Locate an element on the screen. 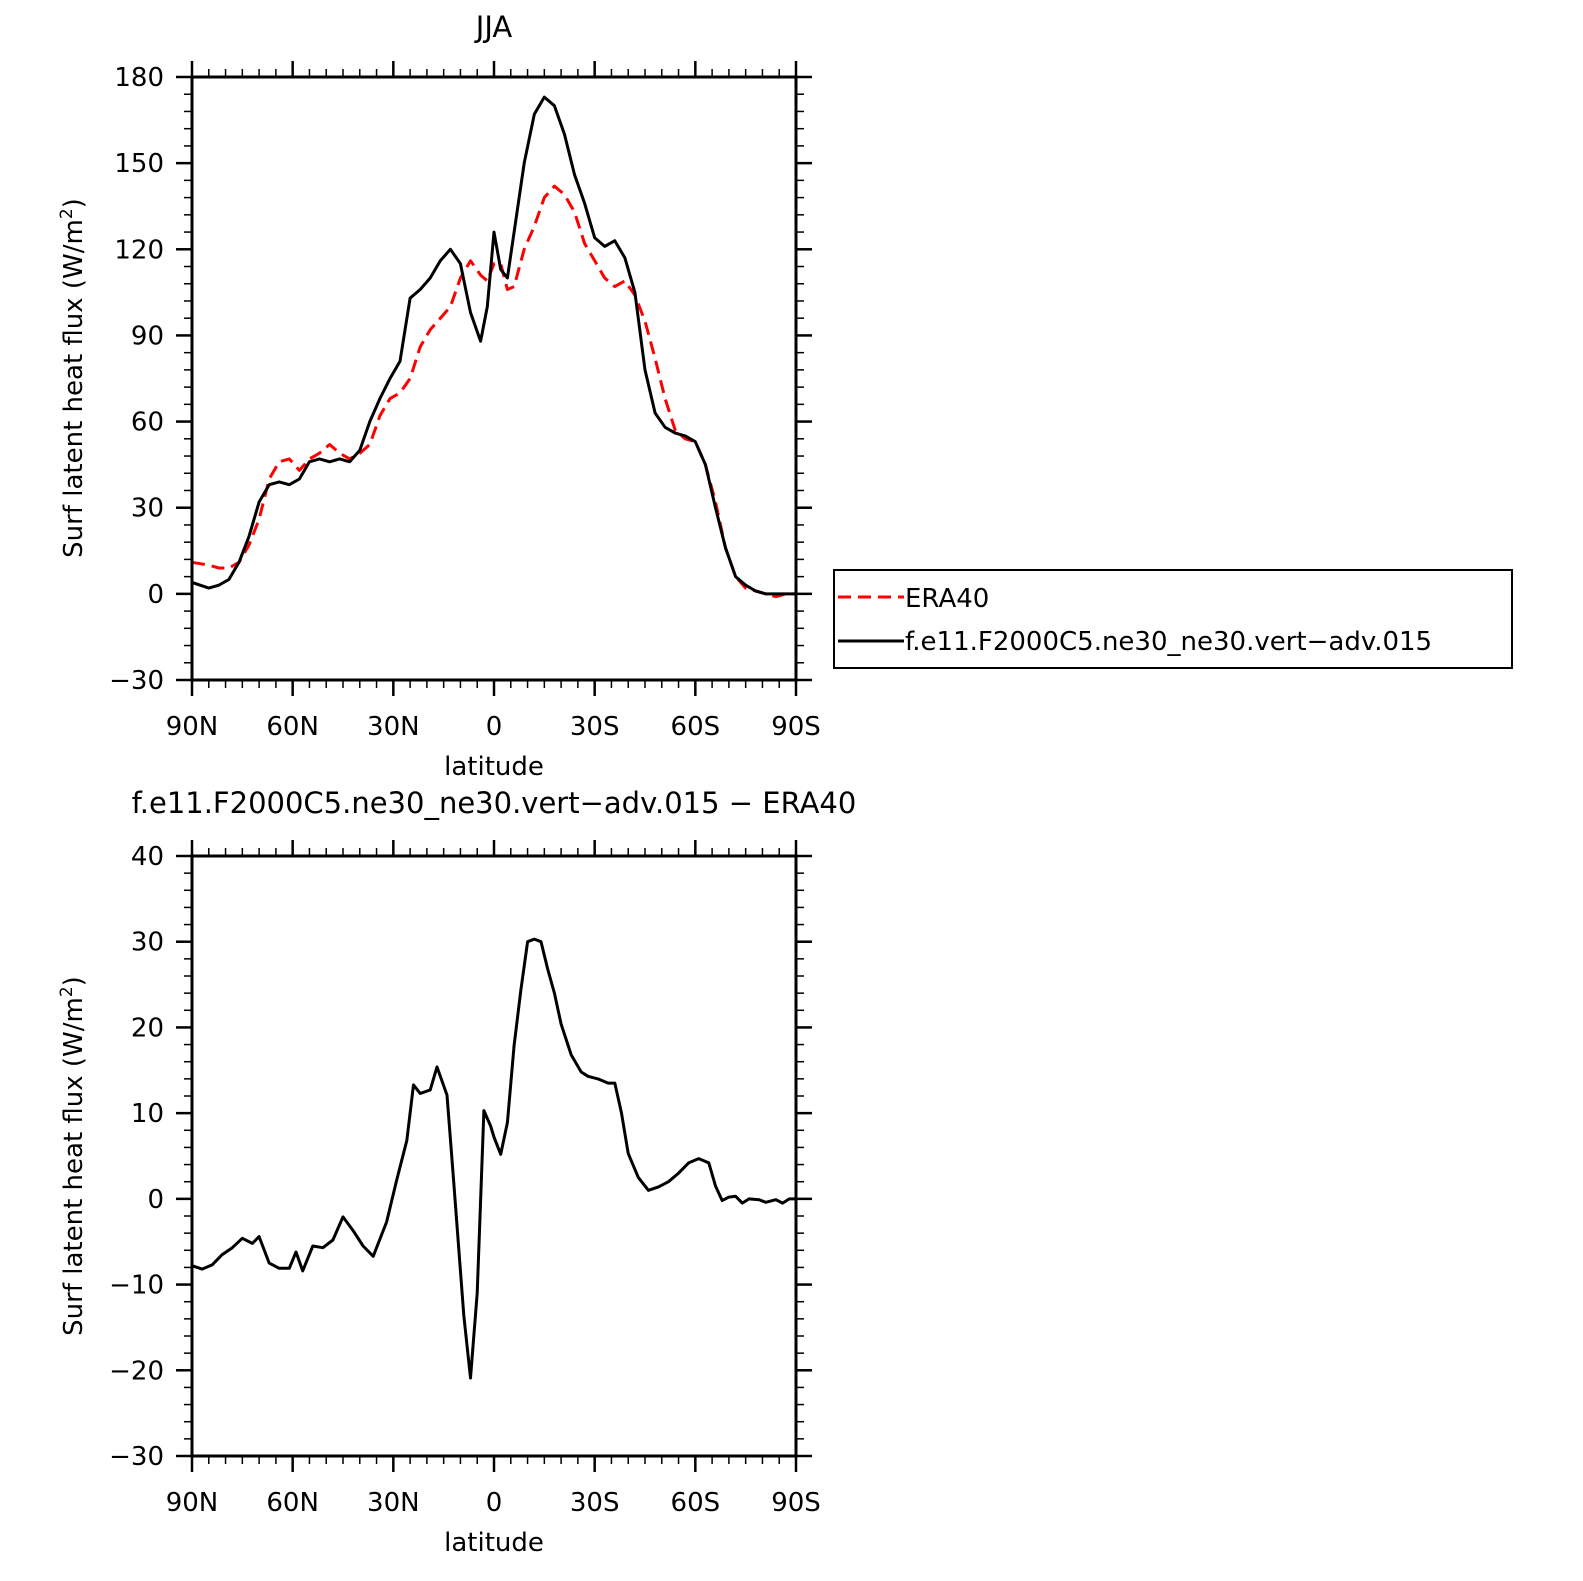 Image resolution: width=1583 pixels, height=1581 pixels. legend-box is located at coordinates (1173, 619).